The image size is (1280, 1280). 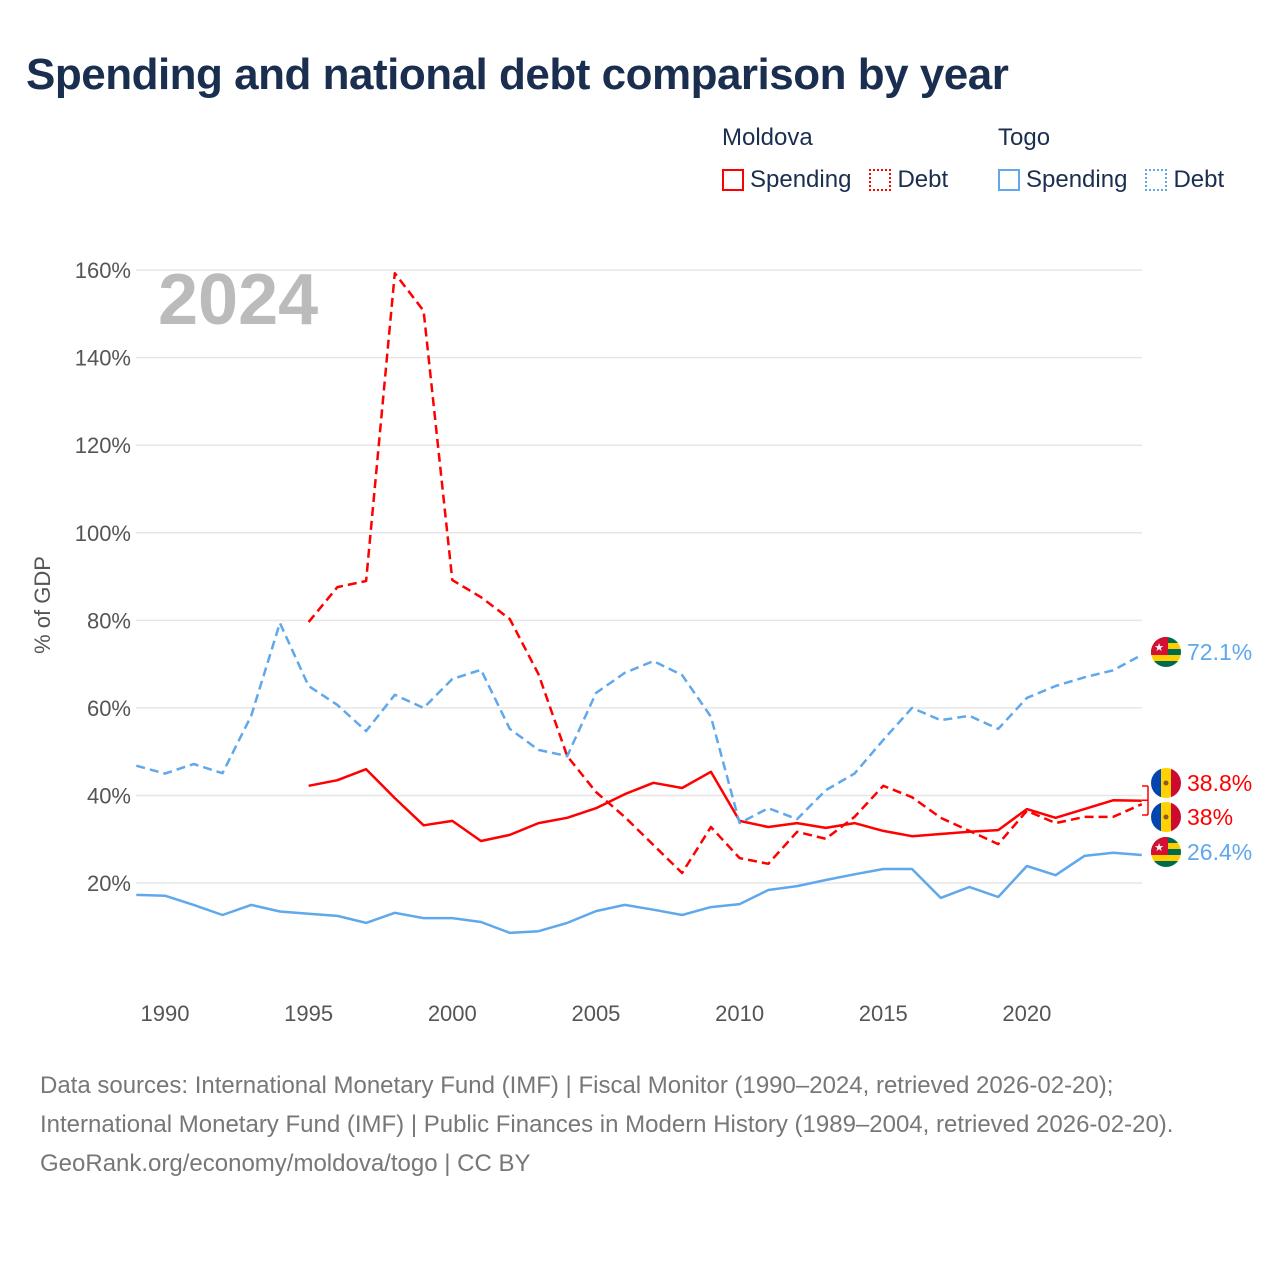 I want to click on x-tick-label: 1990, so click(x=165, y=1013).